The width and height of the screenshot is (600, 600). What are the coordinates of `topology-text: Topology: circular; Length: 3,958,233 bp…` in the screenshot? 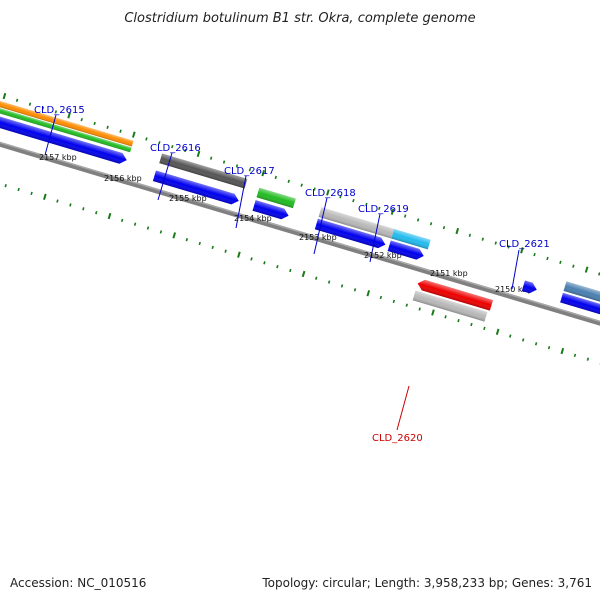 It's located at (427, 583).